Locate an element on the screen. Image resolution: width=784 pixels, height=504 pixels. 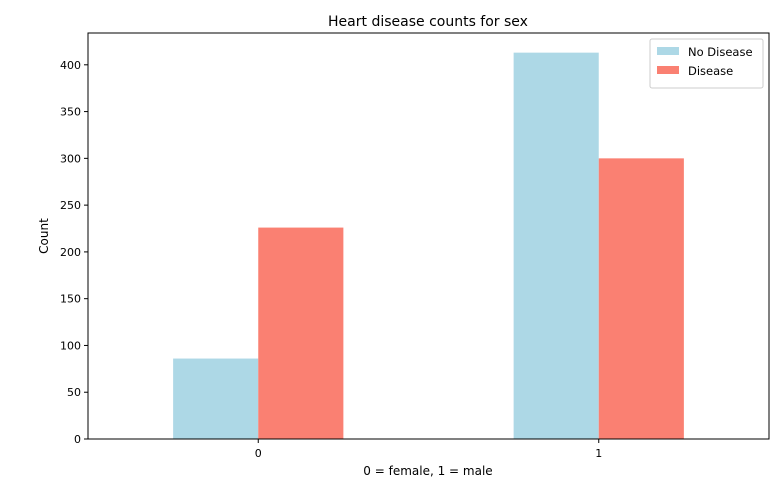
y-tick-label: 200 is located at coordinates (70, 252).